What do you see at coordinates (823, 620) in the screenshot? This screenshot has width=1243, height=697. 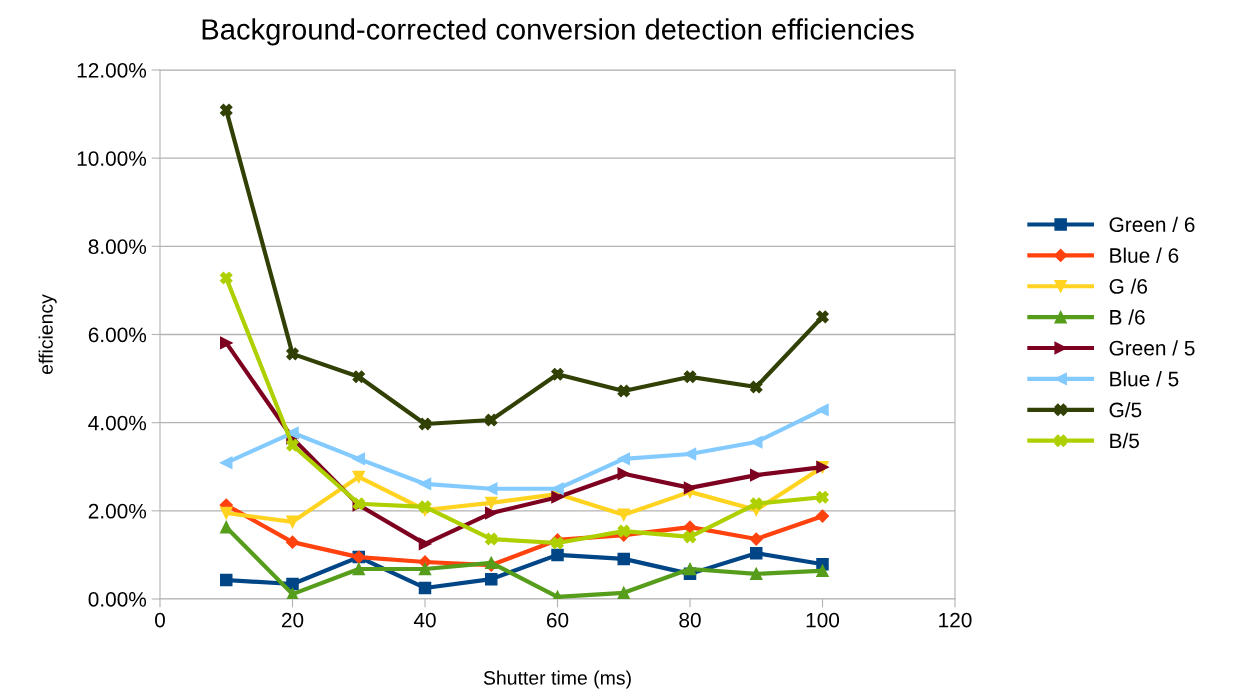 I see `x-tick-label: 100` at bounding box center [823, 620].